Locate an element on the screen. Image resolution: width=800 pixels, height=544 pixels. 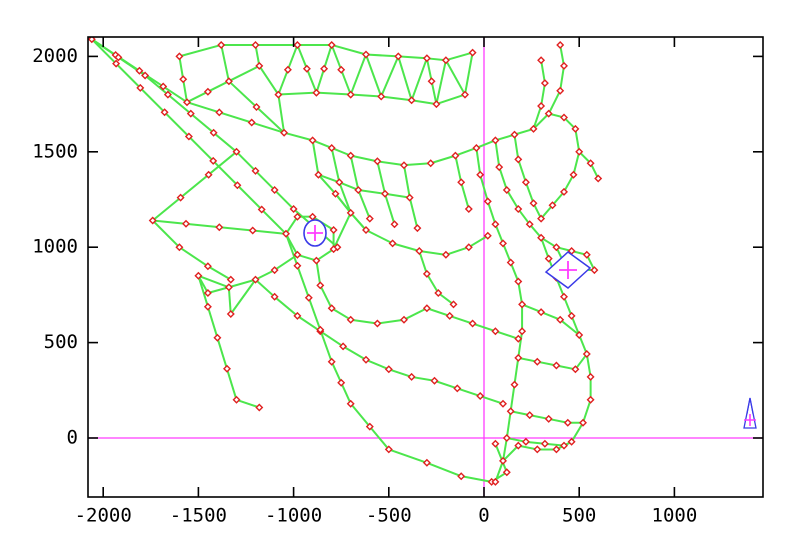
substation-ellipse is located at coordinates (315, 233).